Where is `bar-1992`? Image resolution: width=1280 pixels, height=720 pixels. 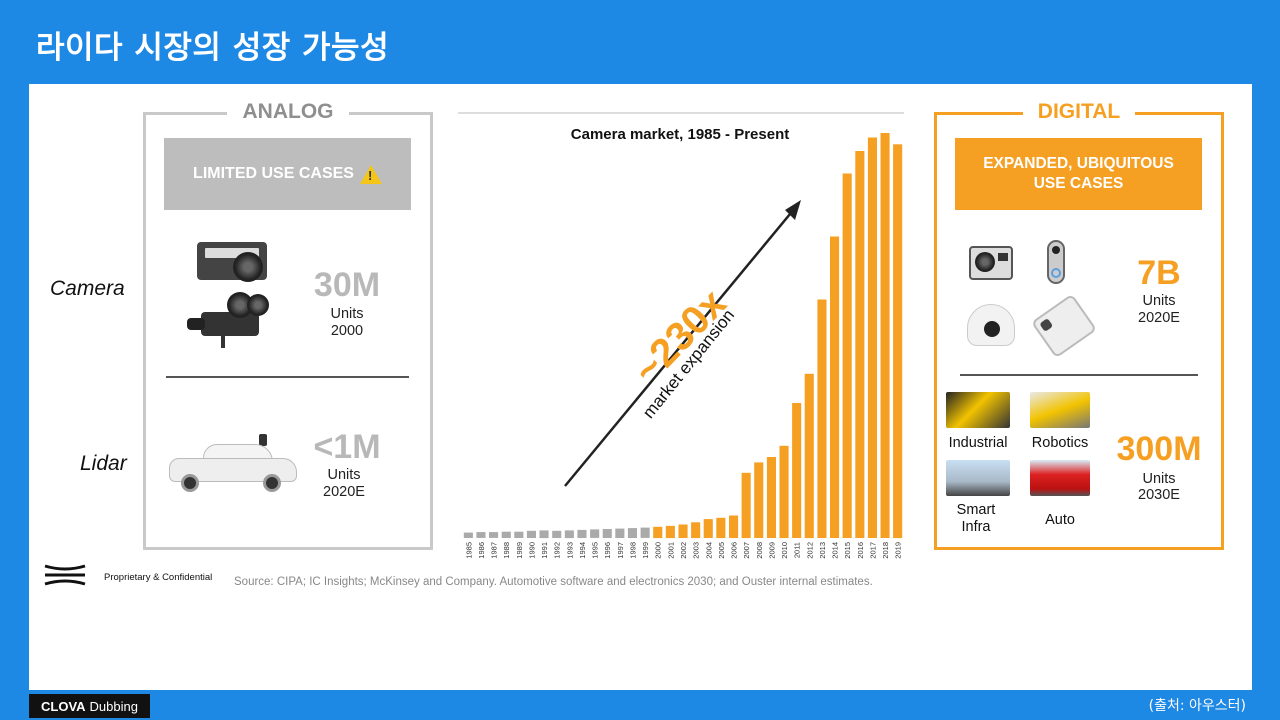
bar-1992 is located at coordinates (556, 534).